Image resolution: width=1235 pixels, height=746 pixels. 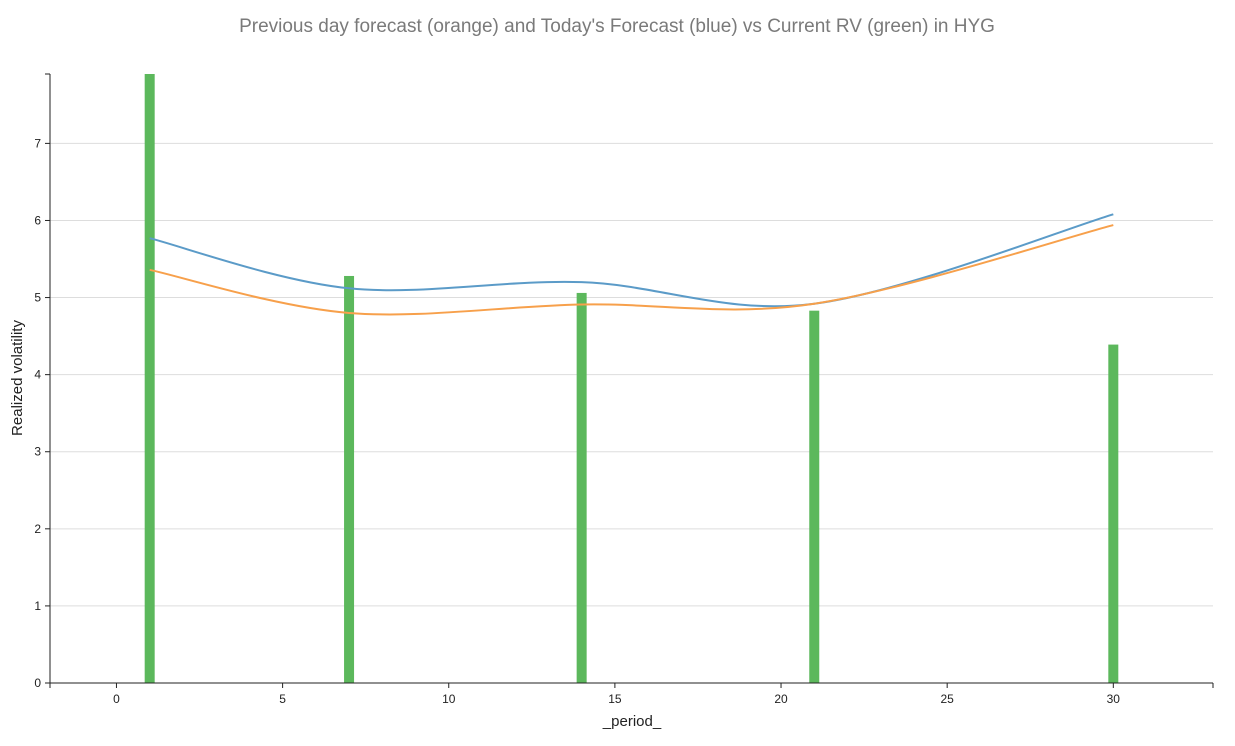 What do you see at coordinates (37, 298) in the screenshot?
I see `y-tick-label: 5` at bounding box center [37, 298].